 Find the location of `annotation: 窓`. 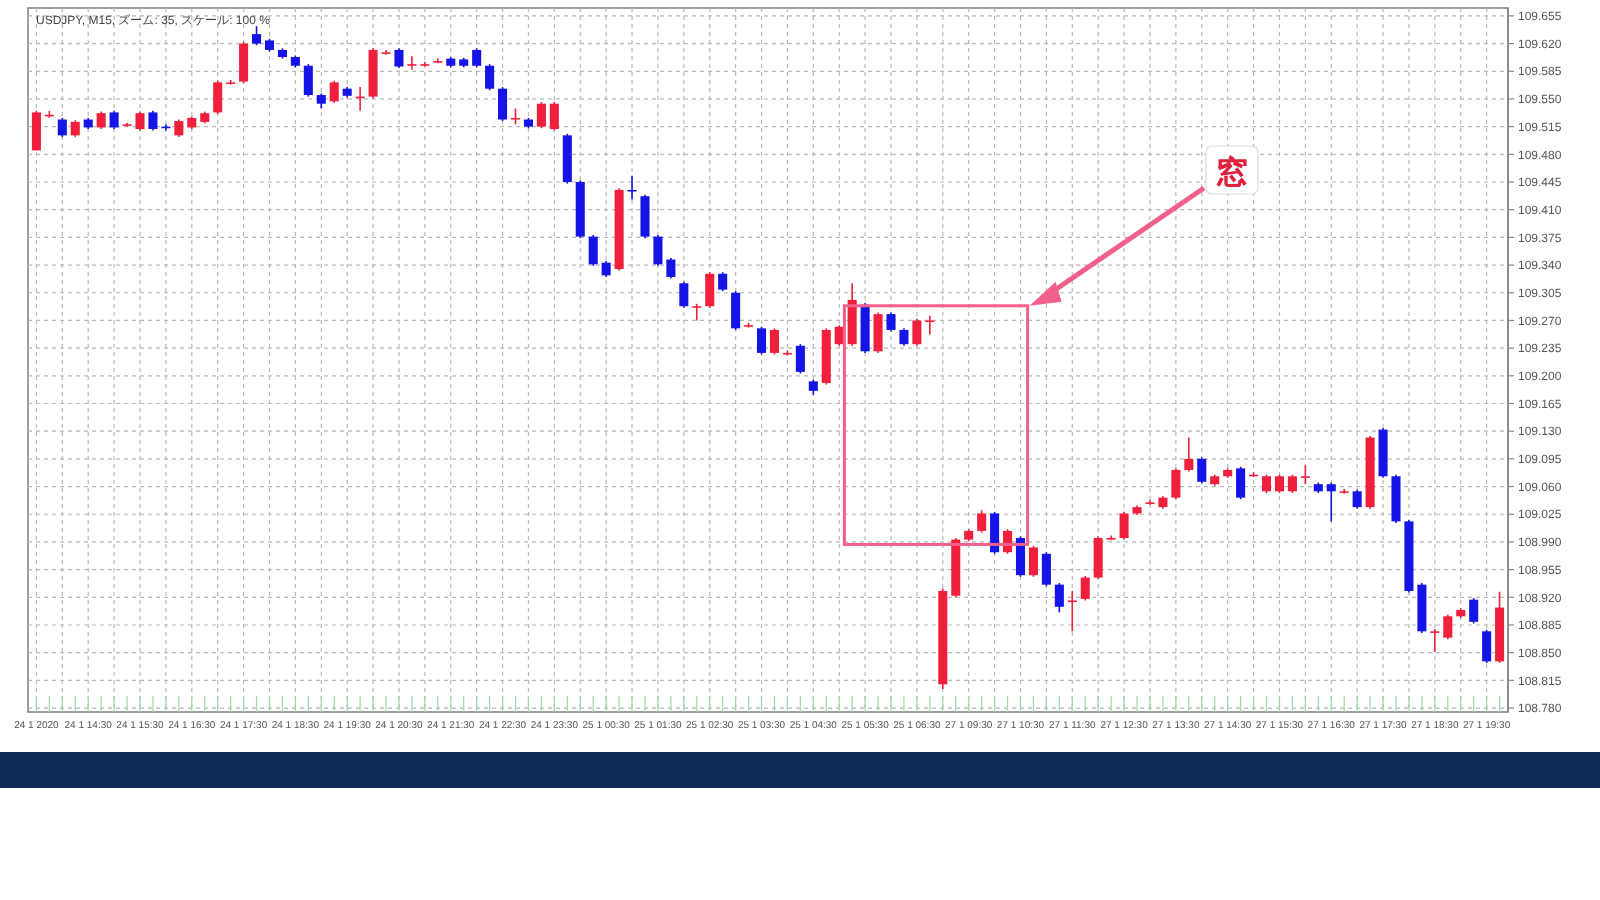

annotation: 窓 is located at coordinates (1232, 172).